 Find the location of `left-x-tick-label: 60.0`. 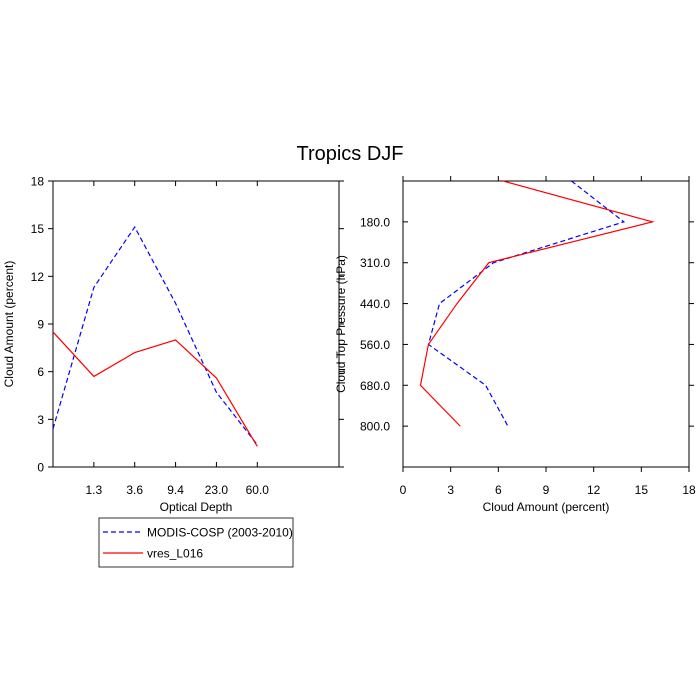

left-x-tick-label: 60.0 is located at coordinates (258, 490).